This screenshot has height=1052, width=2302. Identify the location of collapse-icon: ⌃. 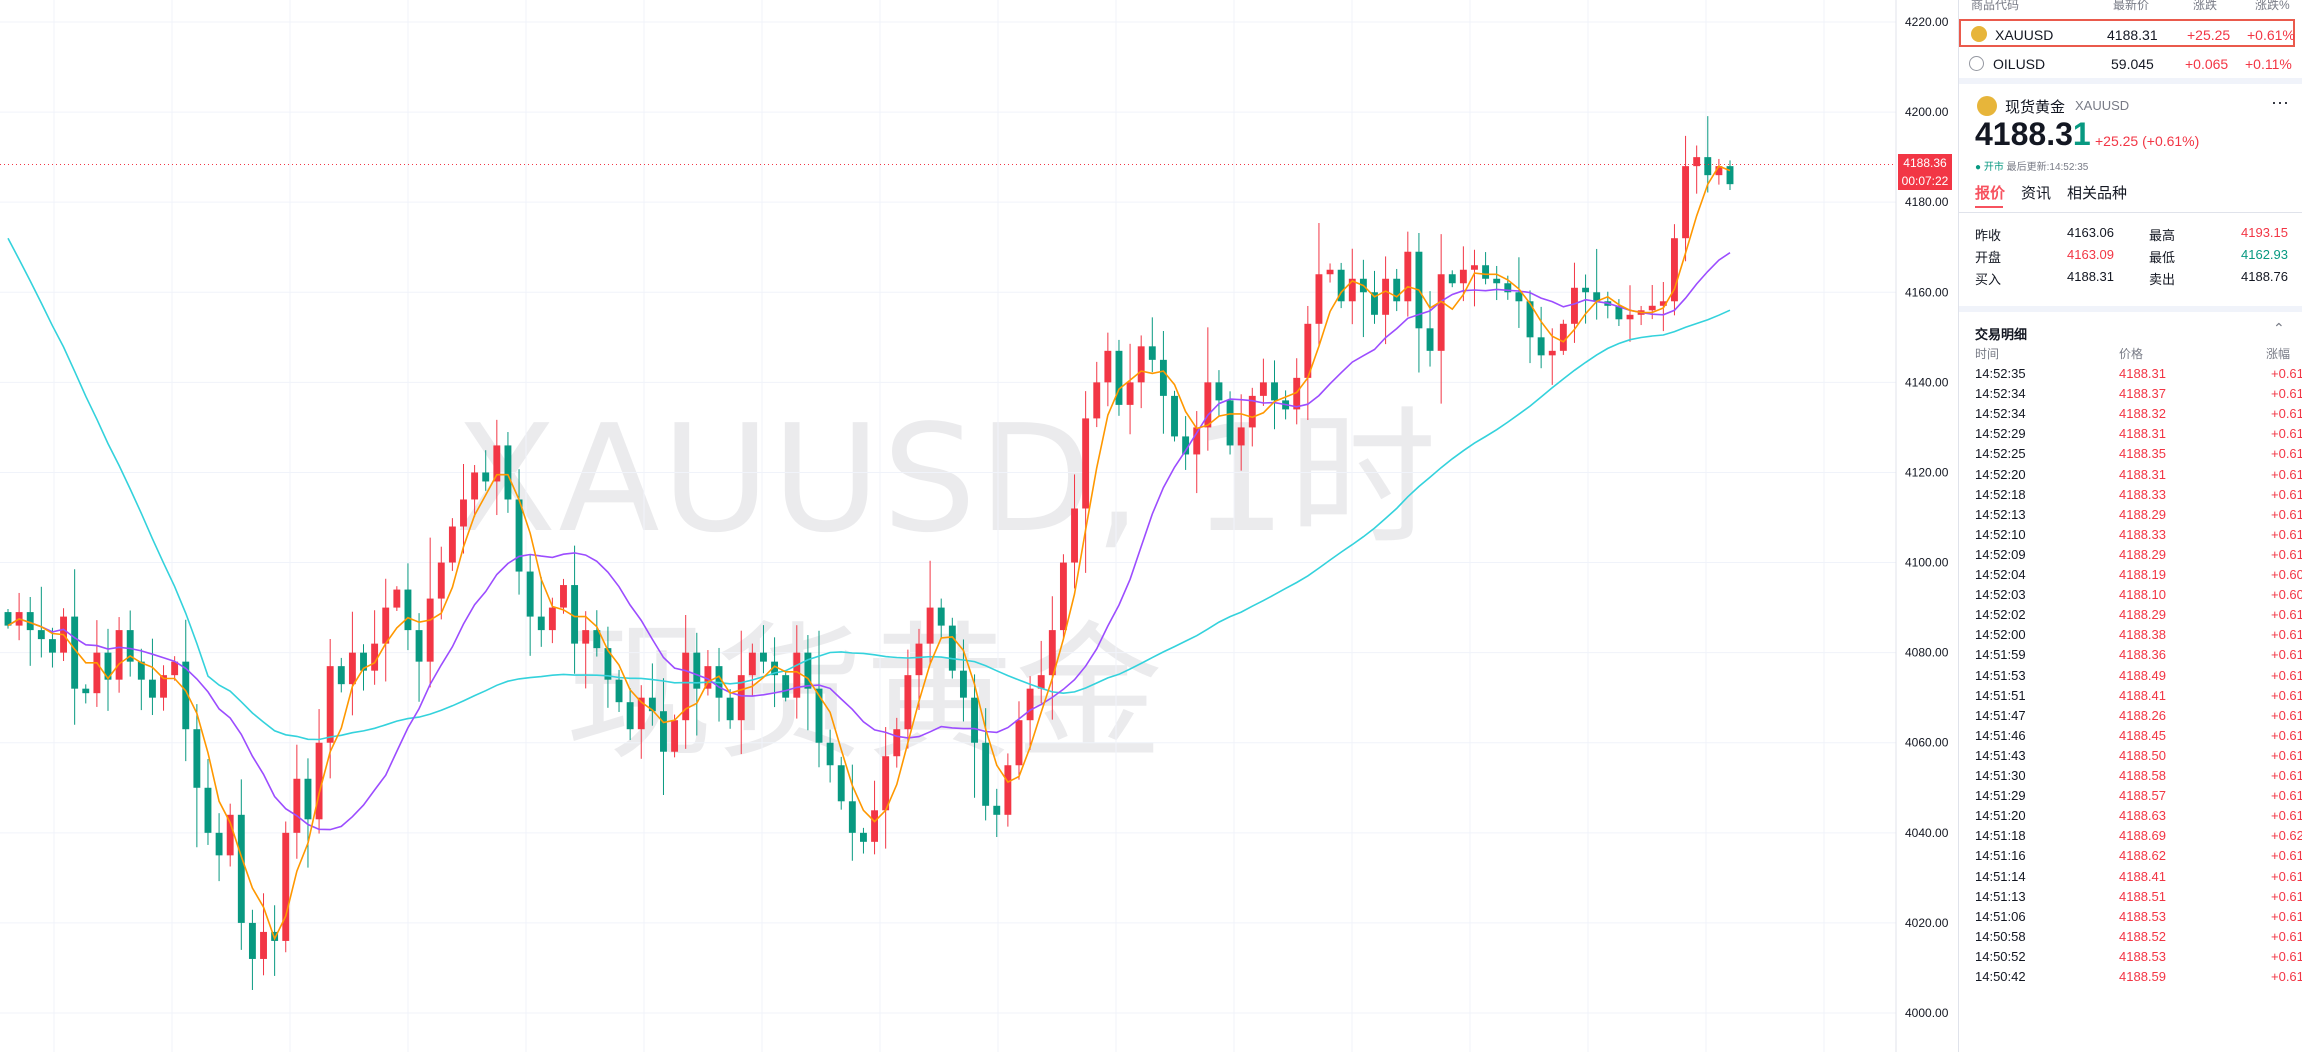
(2279, 328).